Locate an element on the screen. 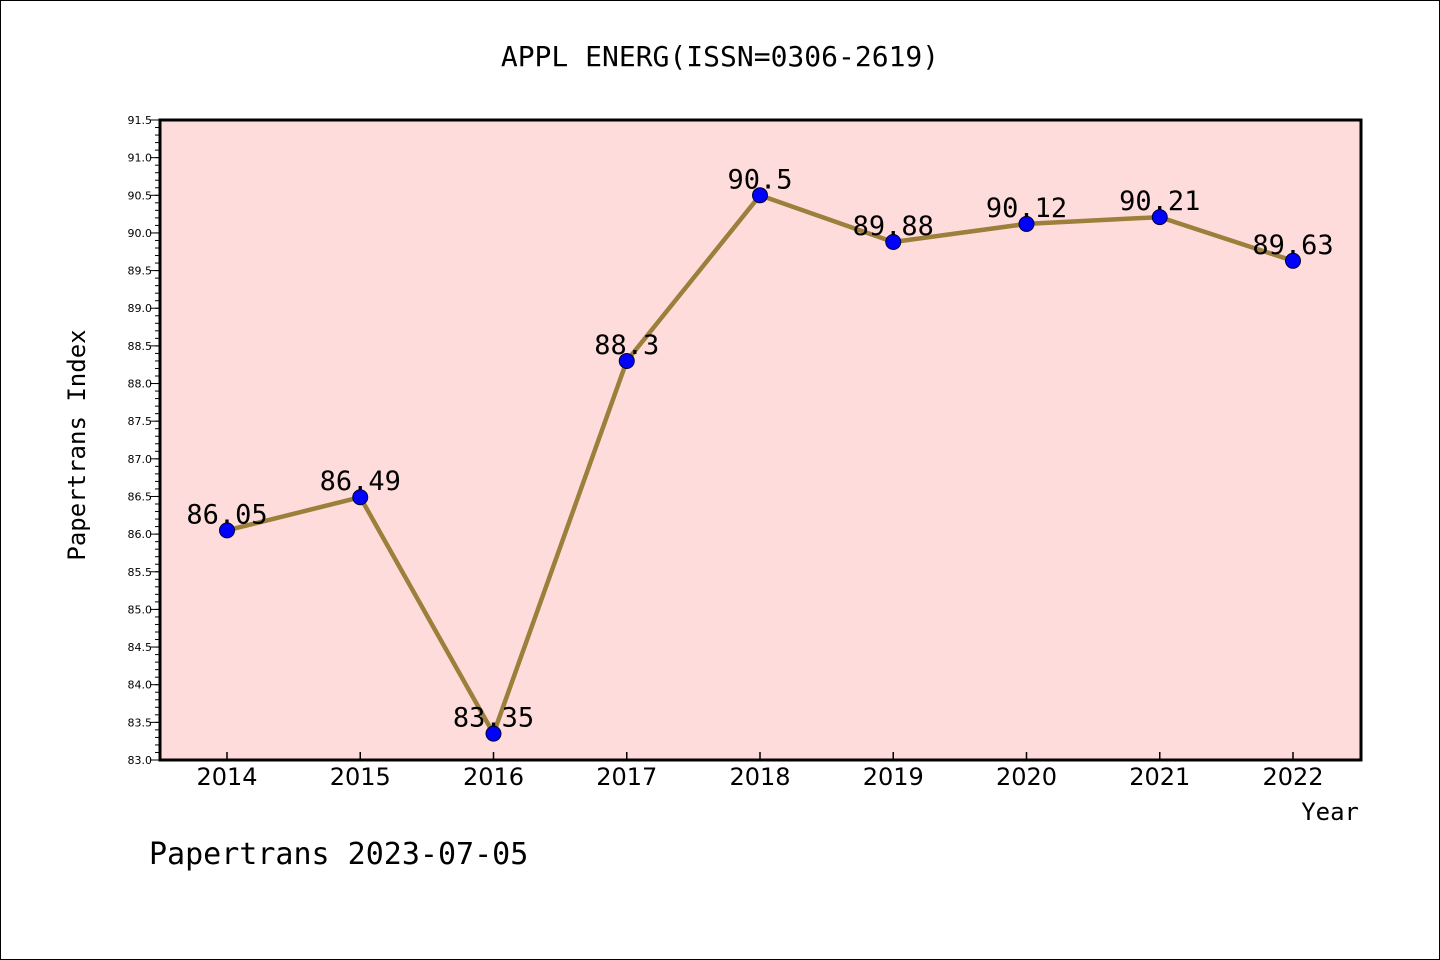 The width and height of the screenshot is (1440, 960). chart-title: APPL ENERG(ISSN=0306-2619) is located at coordinates (720, 56).